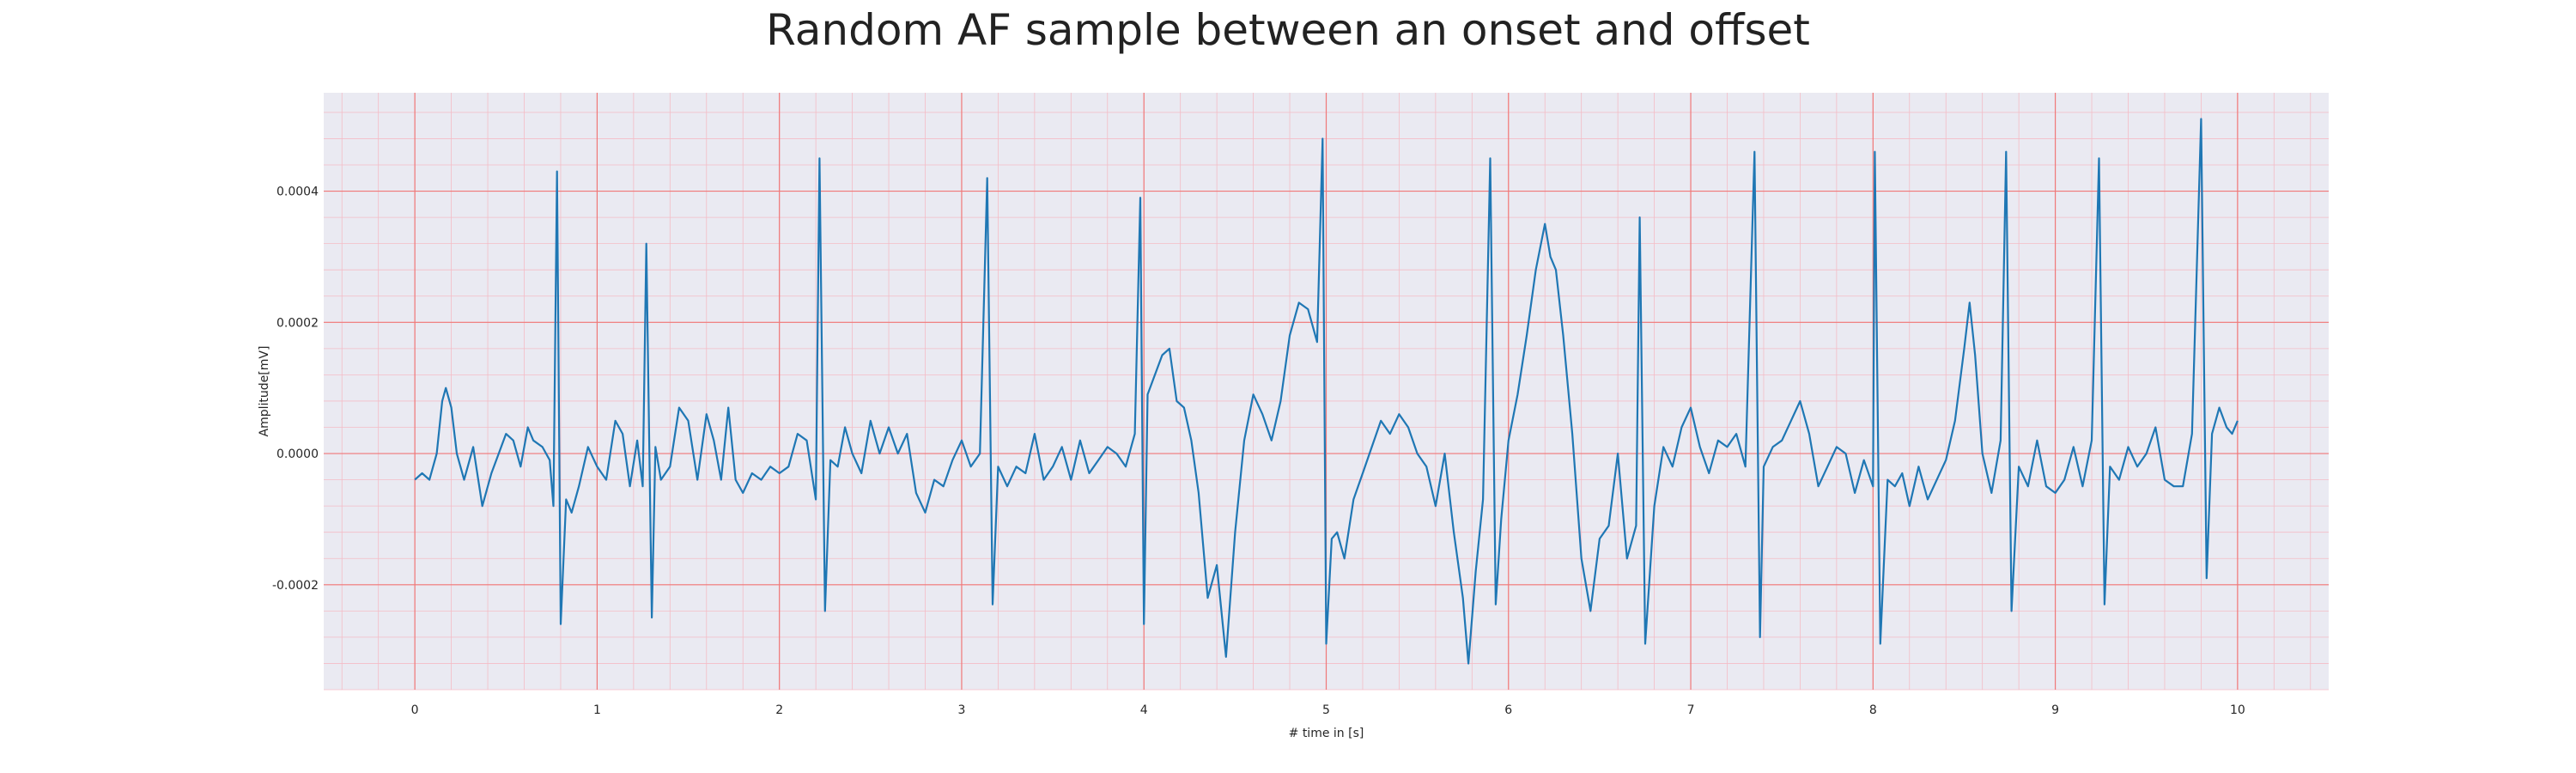 This screenshot has width=2576, height=773. Describe the element at coordinates (779, 710) in the screenshot. I see `x-tick-label: 2` at that location.